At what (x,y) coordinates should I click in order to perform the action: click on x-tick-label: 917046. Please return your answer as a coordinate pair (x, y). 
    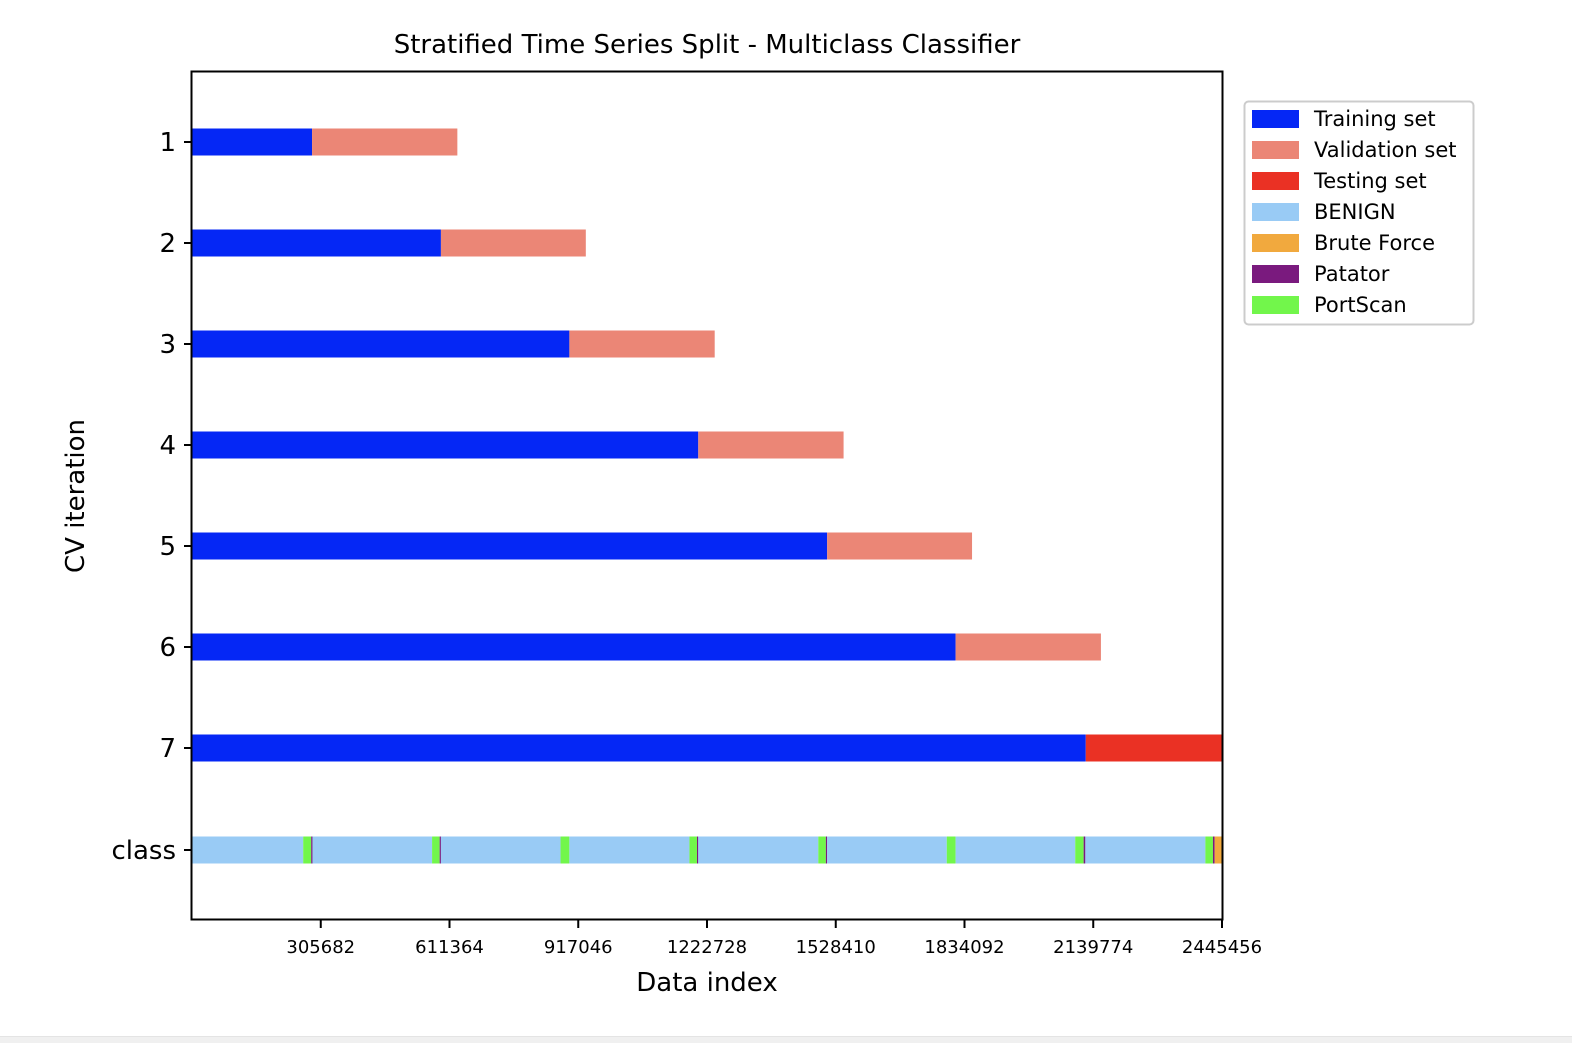
    Looking at the image, I should click on (578, 947).